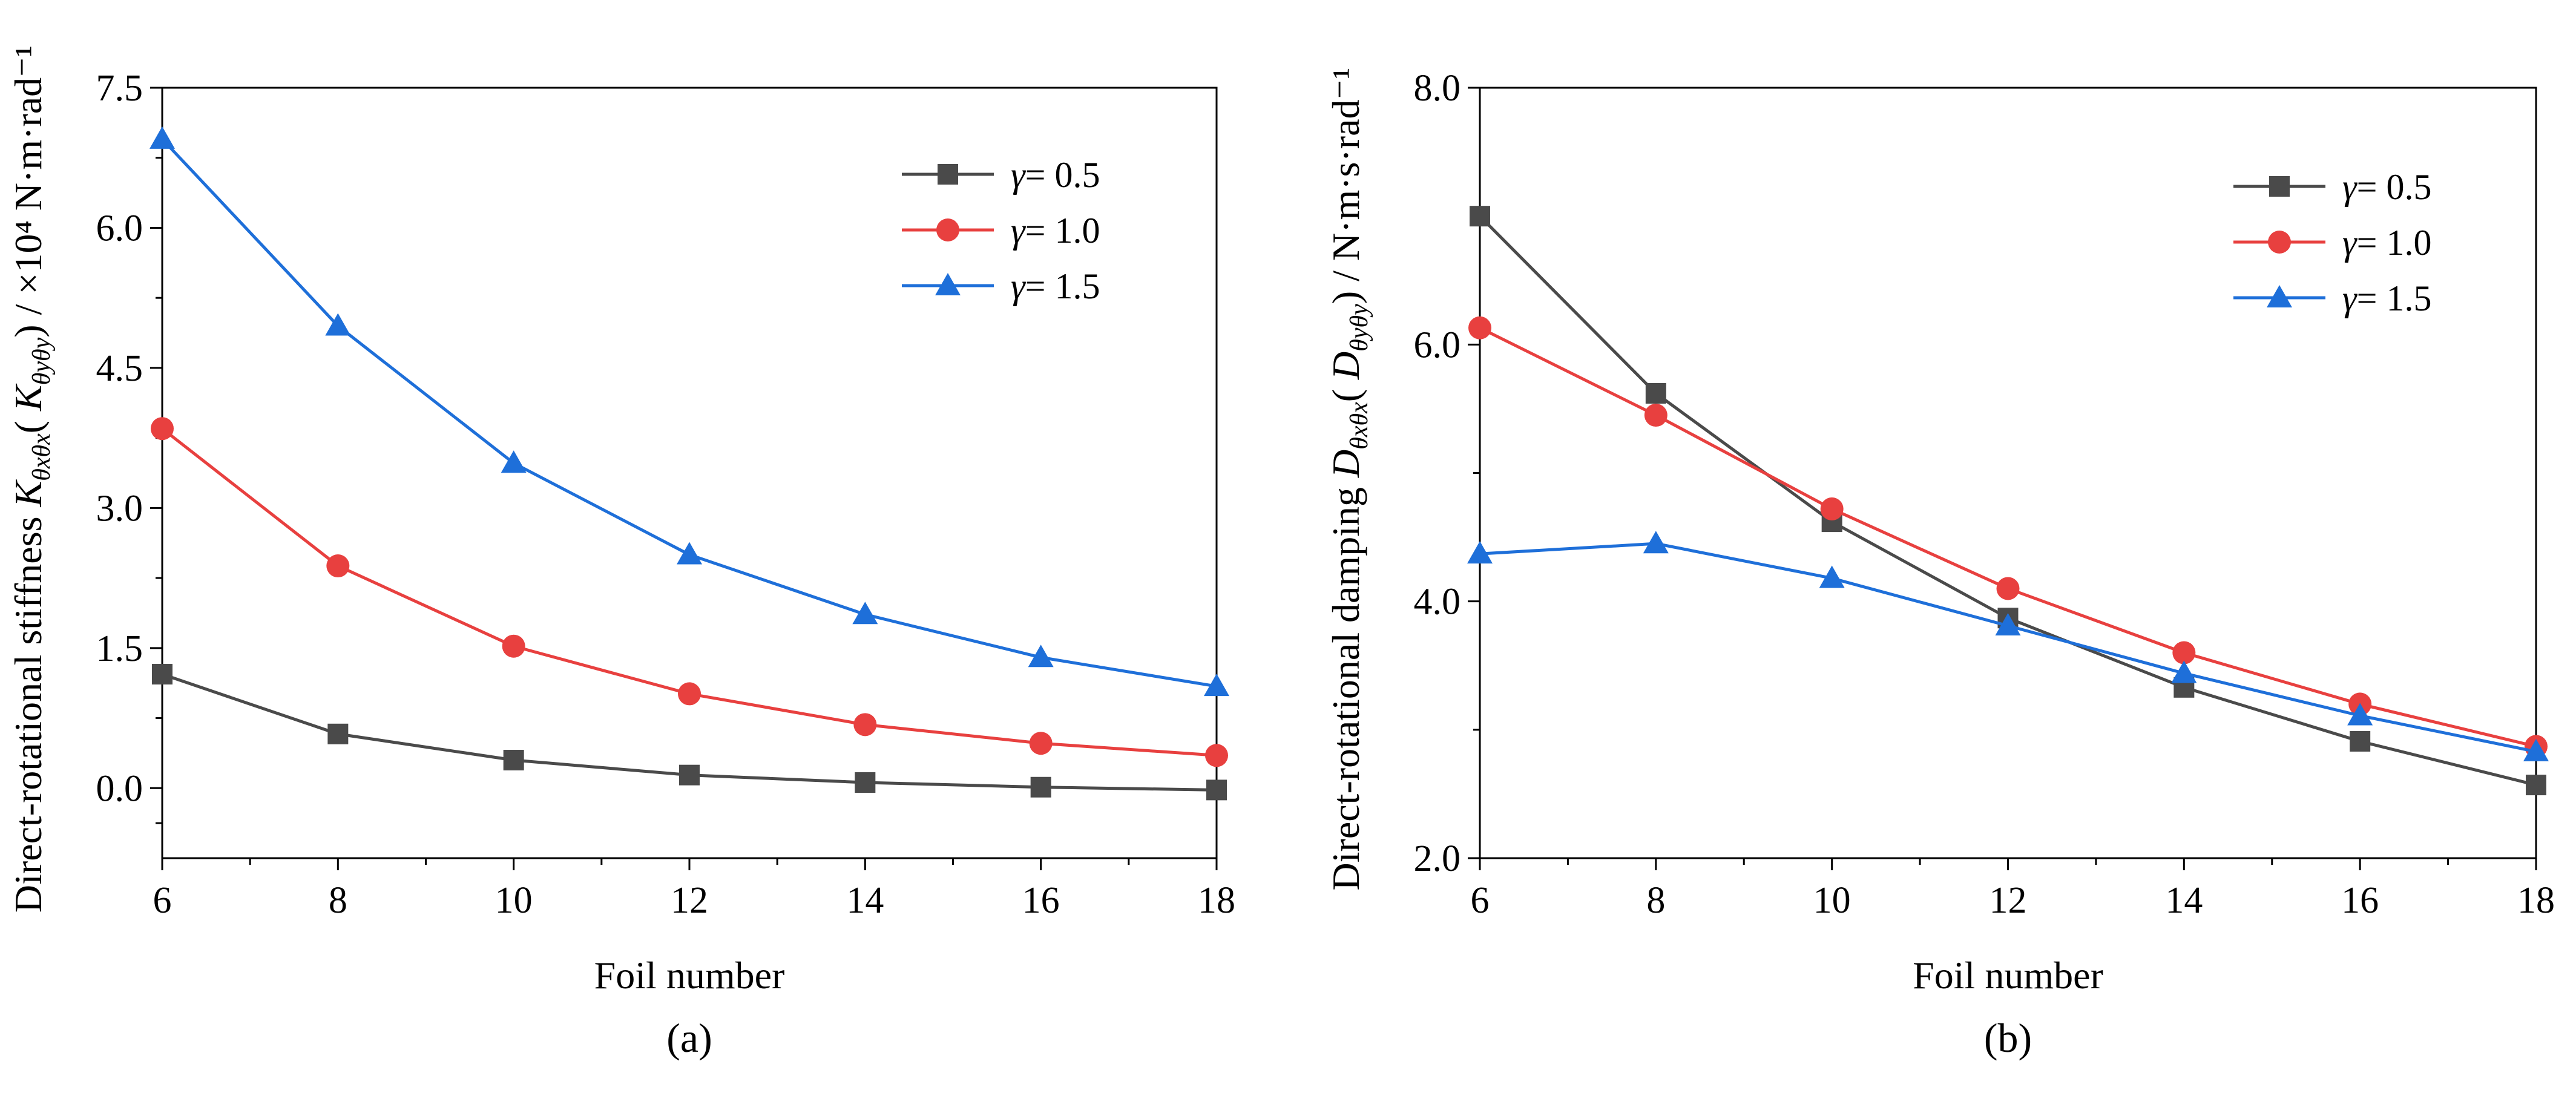  I want to click on legend-entry: γ= 1.5, so click(1055, 286).